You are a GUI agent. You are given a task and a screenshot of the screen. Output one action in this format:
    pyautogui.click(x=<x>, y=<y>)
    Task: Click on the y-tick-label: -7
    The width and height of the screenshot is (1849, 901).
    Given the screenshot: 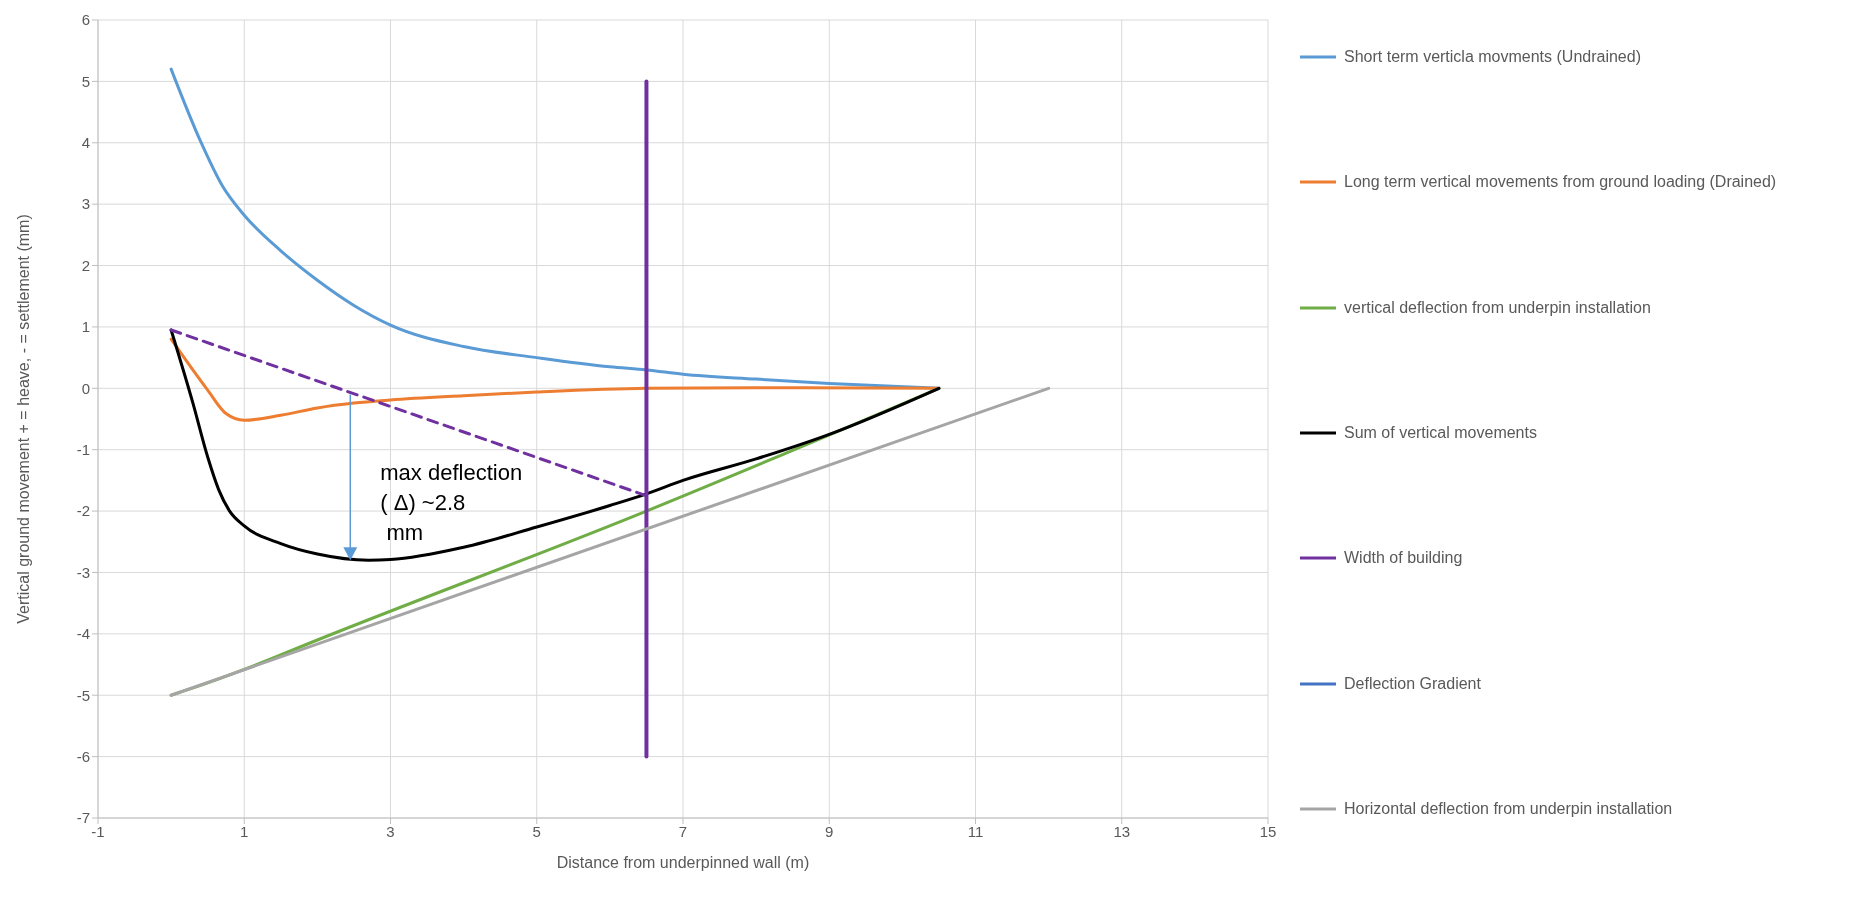 What is the action you would take?
    pyautogui.click(x=83, y=818)
    